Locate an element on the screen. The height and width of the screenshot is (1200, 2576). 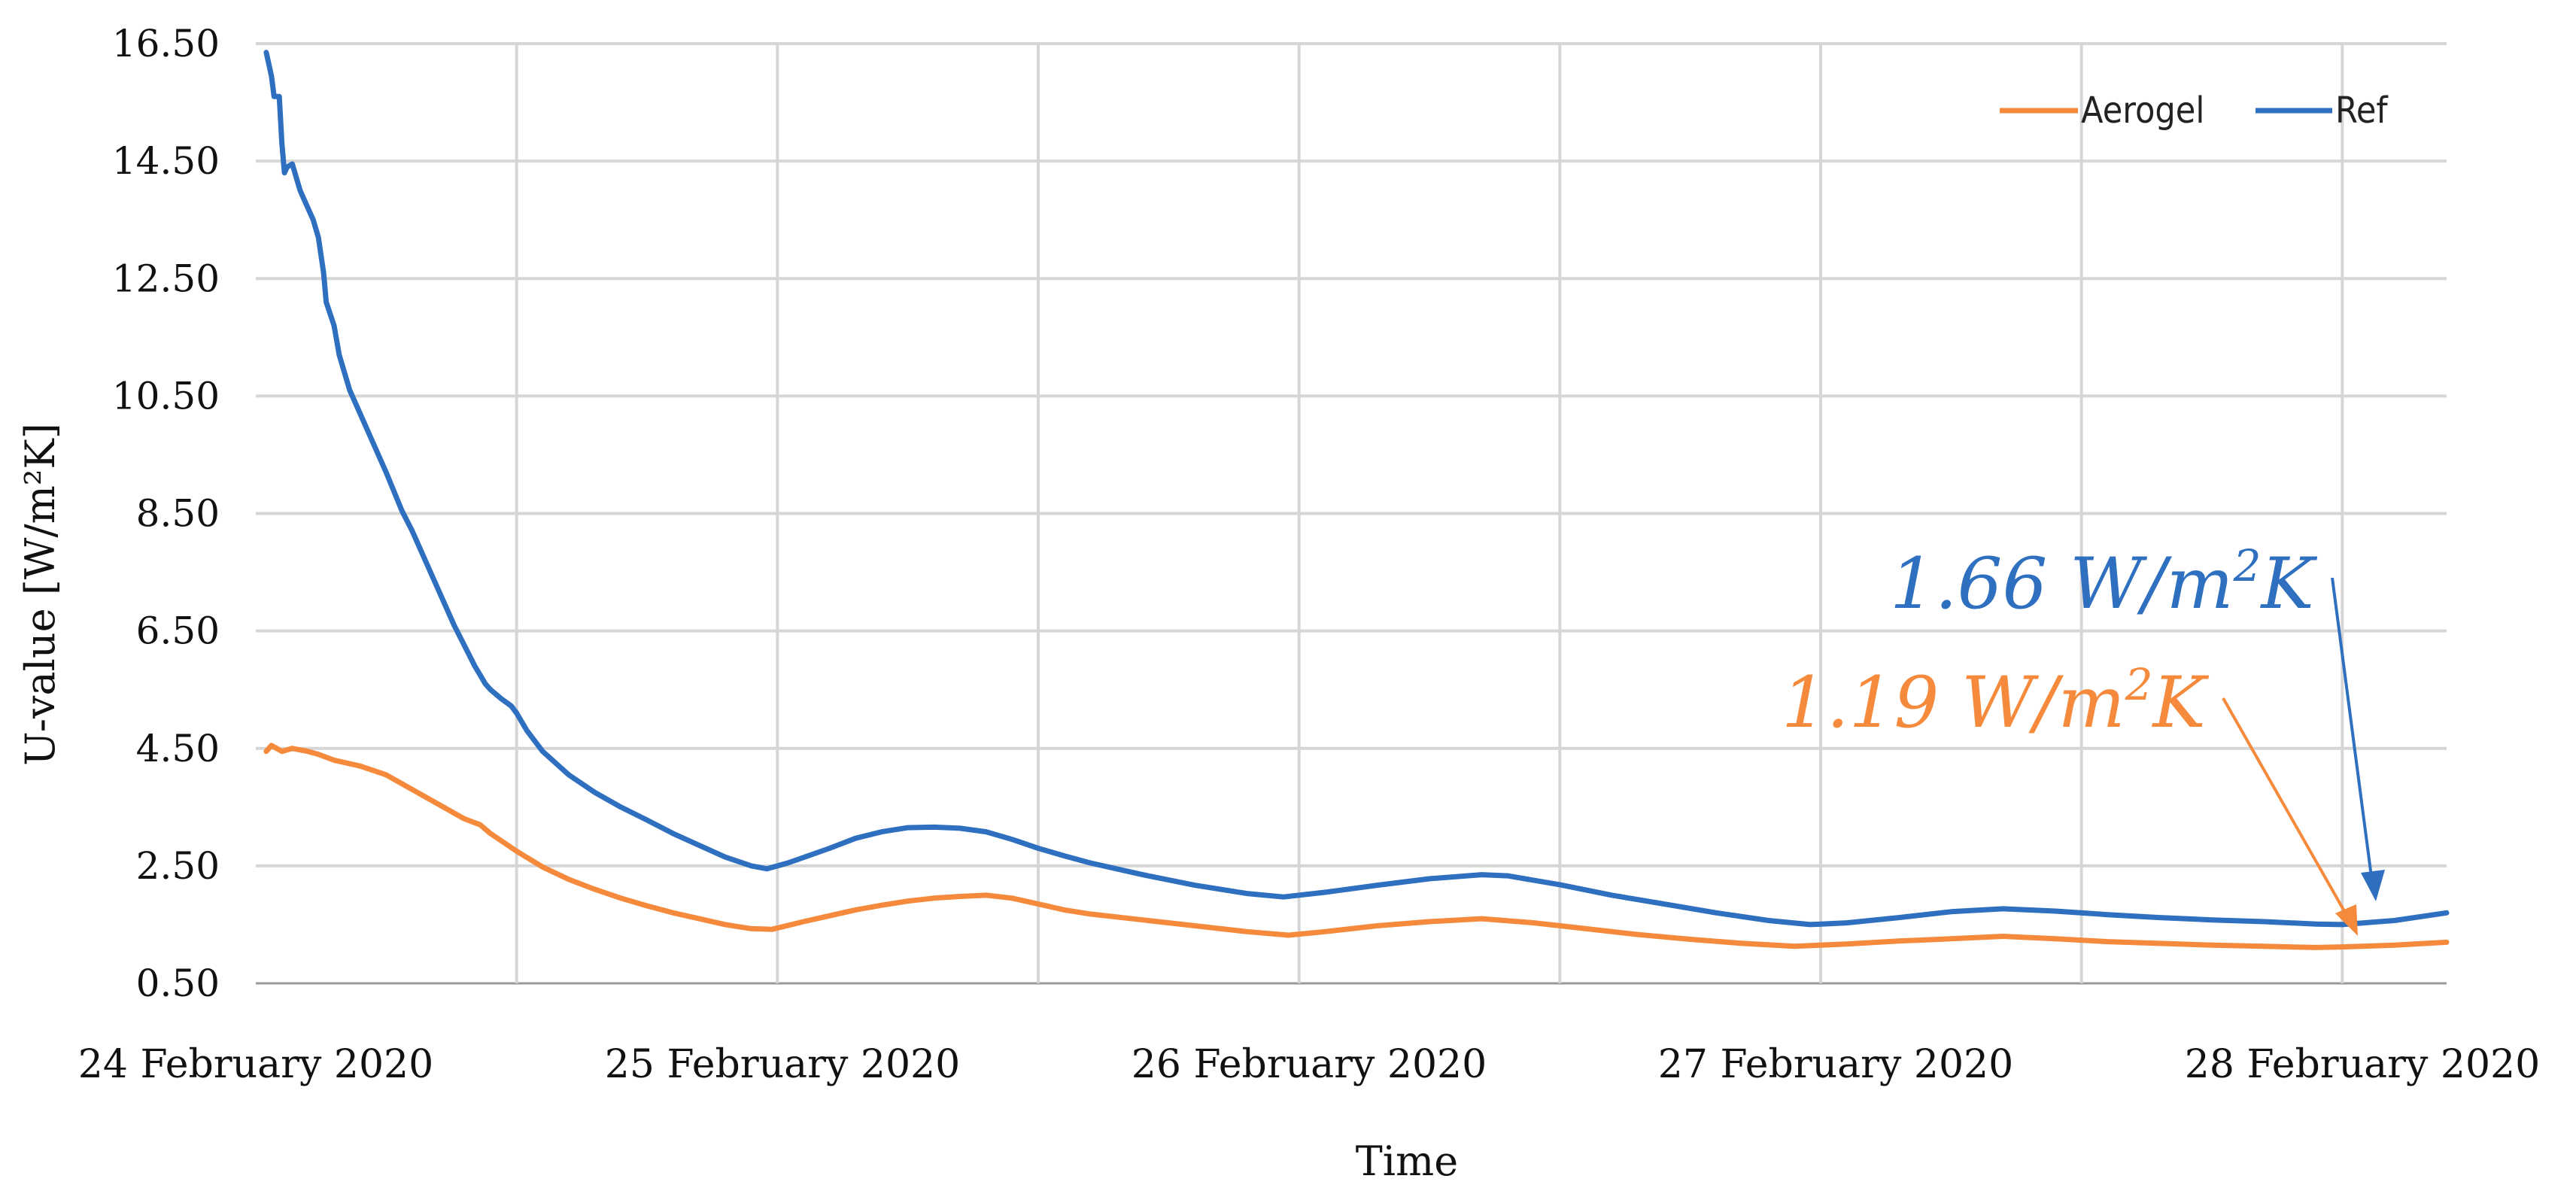
y-tick-label: 4.50 is located at coordinates (178, 748).